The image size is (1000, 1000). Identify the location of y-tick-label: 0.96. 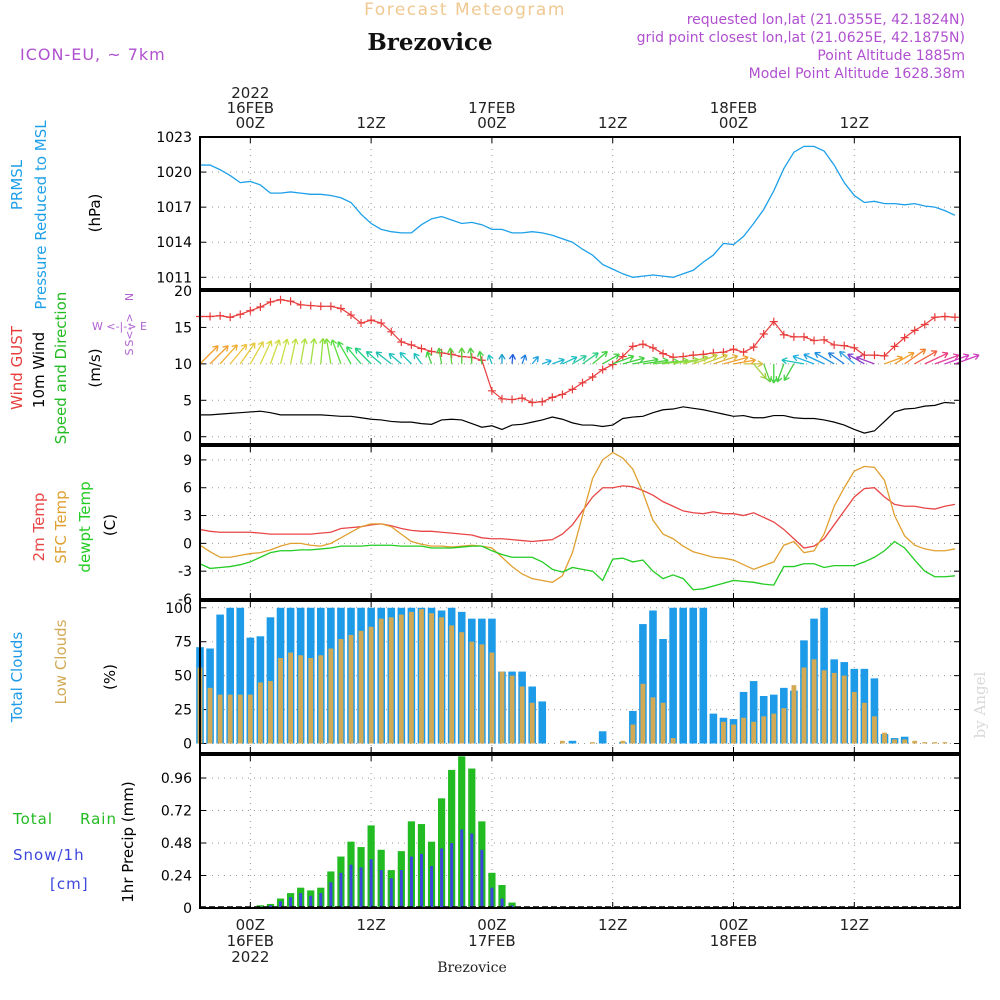
(176, 779).